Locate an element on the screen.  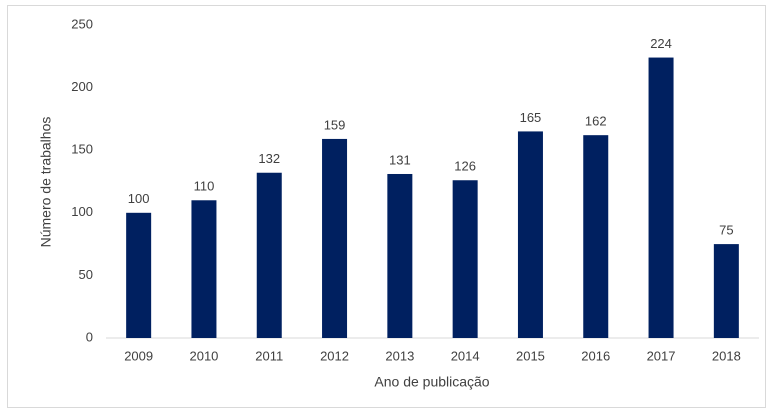
x-tick-label: 2013 is located at coordinates (399, 355).